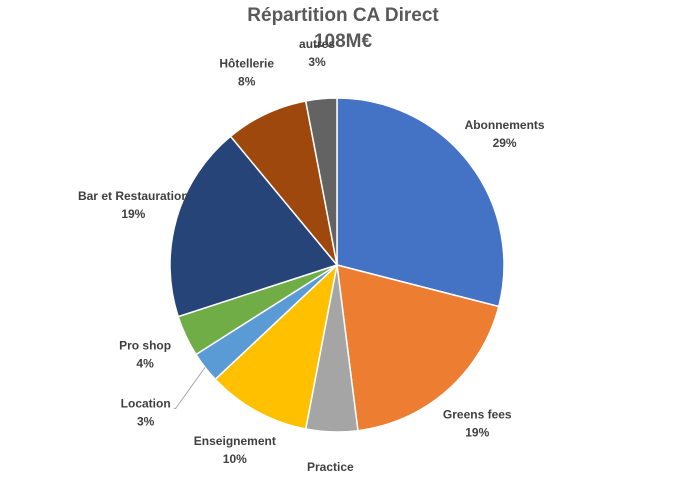  I want to click on slice-label: autres, so click(317, 44).